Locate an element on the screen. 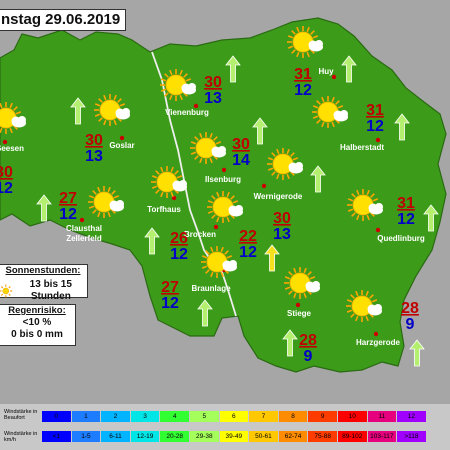  town-label: Zellerfeld is located at coordinates (84, 238).